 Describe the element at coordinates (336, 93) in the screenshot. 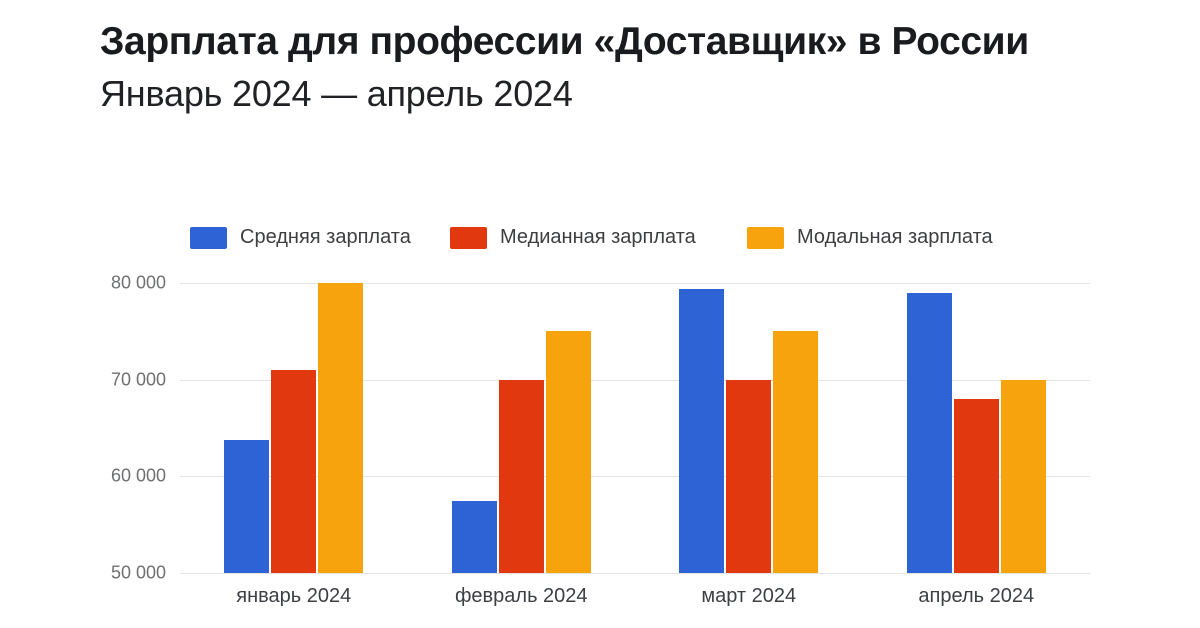

I see `chart-subtitle: Январь 2024 — апрель 2024` at that location.